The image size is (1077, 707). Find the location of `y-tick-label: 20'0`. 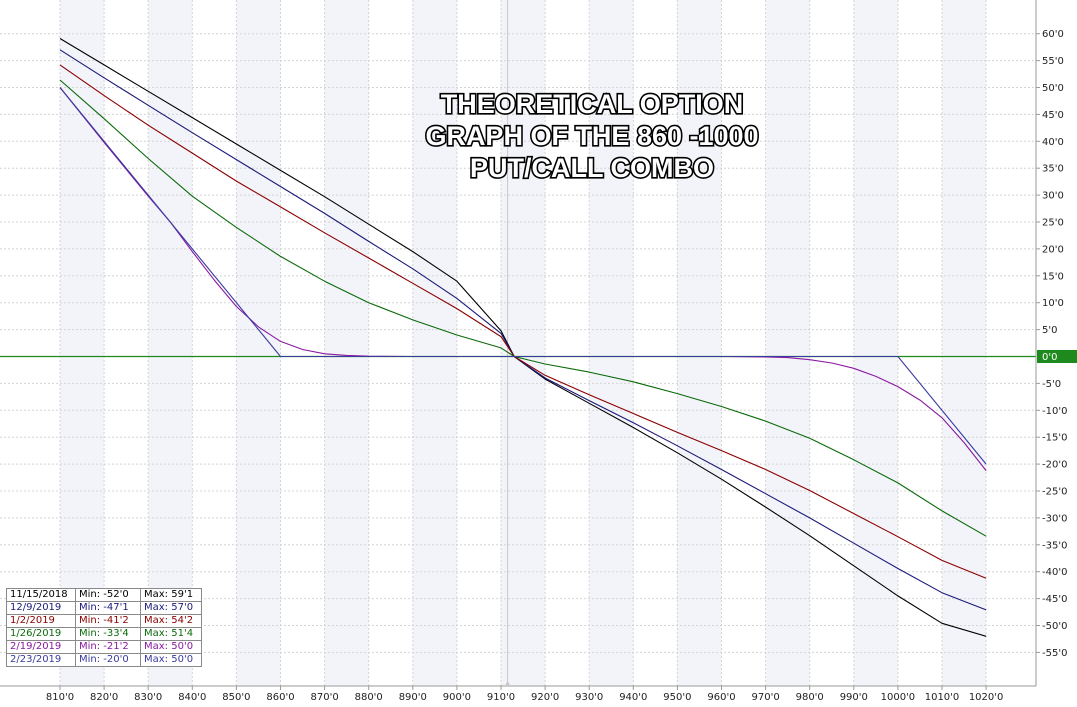

y-tick-label: 20'0 is located at coordinates (1053, 249).